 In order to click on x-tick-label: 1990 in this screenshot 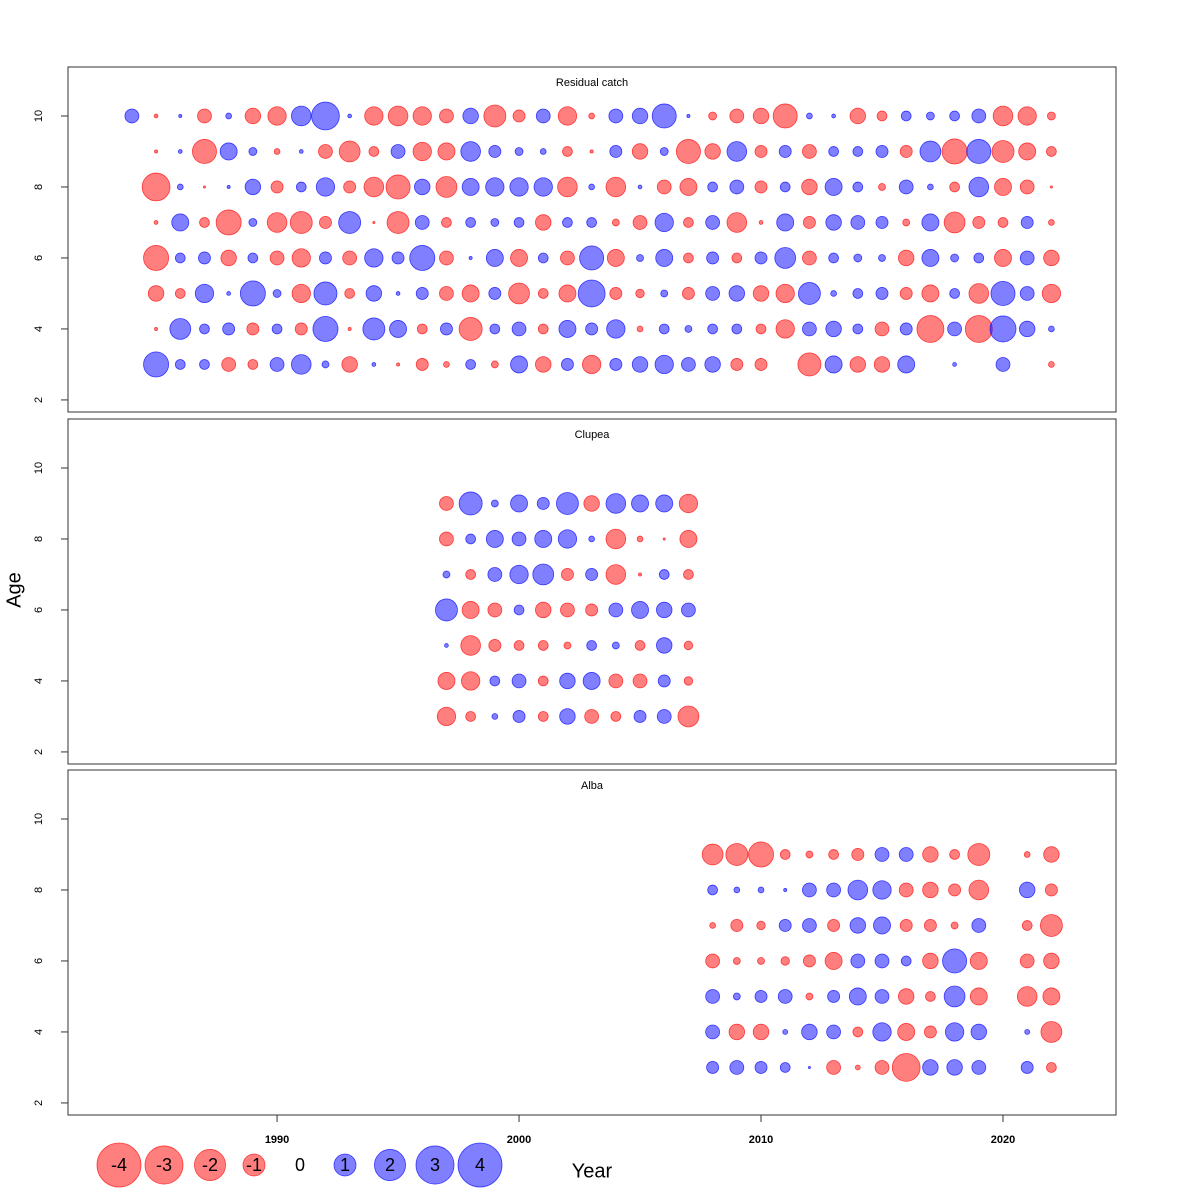, I will do `click(277, 1140)`.